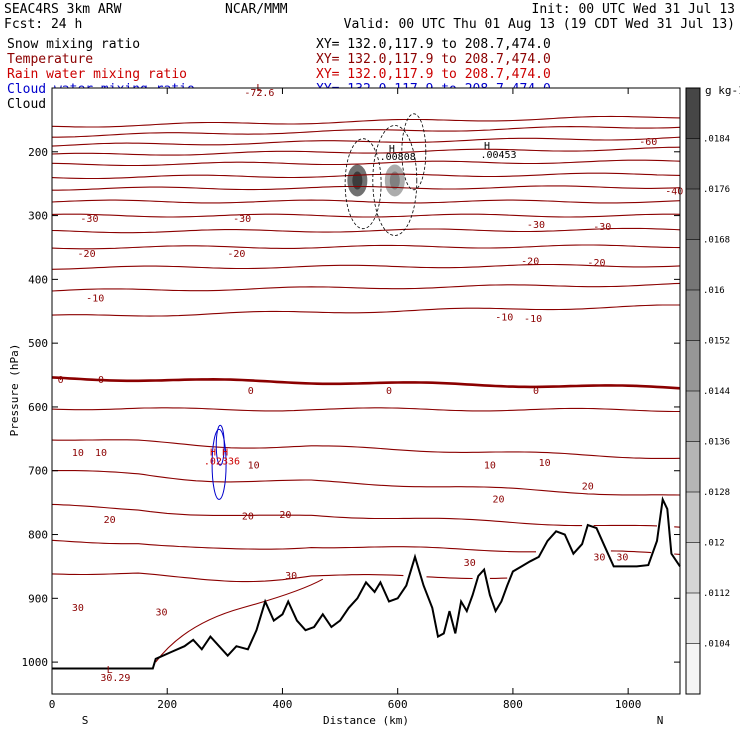 Image resolution: width=740 pixels, height=740 pixels. I want to click on temperature-contour-label: -72.6, so click(259, 93).